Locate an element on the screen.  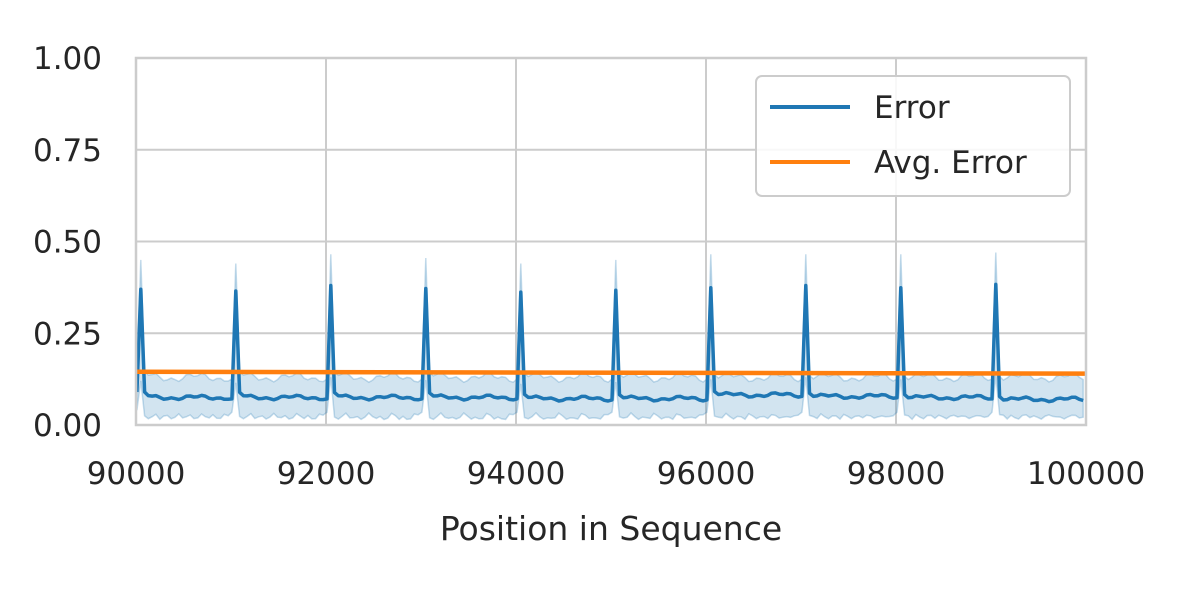
x-tick-label: 100000 is located at coordinates (1086, 474).